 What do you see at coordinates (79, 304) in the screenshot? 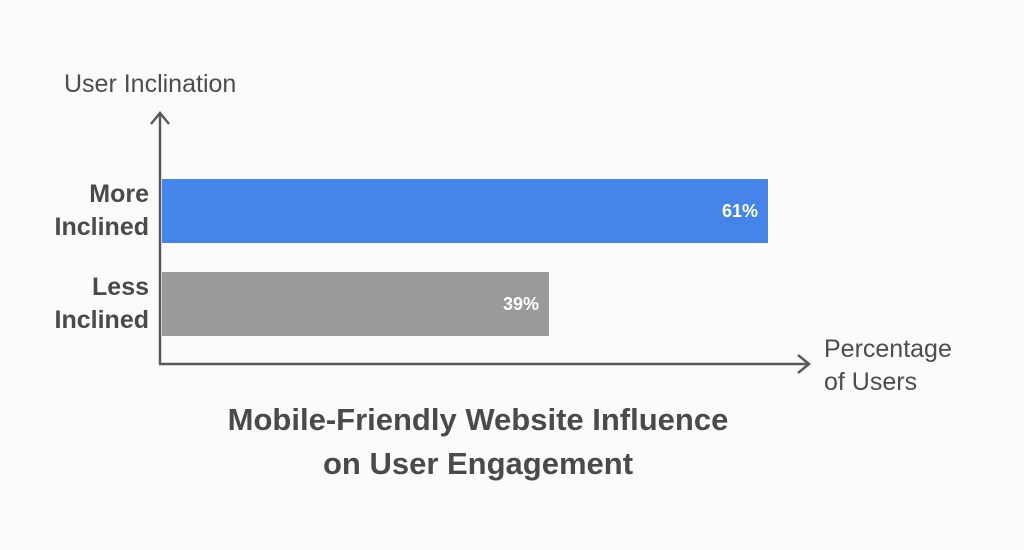
I see `category-label-less-inclined: Less Inclined` at bounding box center [79, 304].